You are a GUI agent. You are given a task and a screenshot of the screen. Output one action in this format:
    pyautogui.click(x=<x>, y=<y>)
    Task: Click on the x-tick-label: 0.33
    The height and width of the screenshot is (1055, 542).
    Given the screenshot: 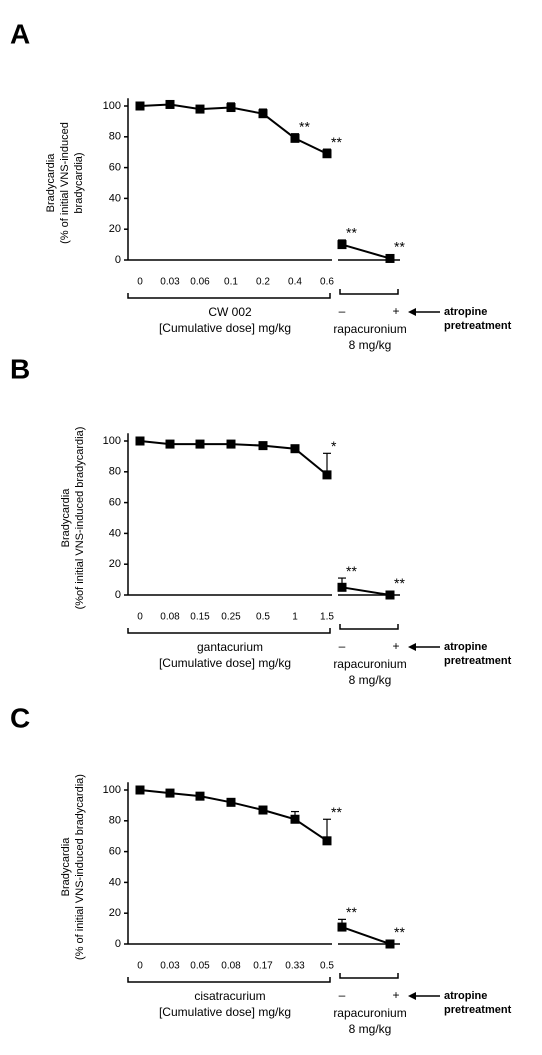 What is the action you would take?
    pyautogui.click(x=295, y=966)
    